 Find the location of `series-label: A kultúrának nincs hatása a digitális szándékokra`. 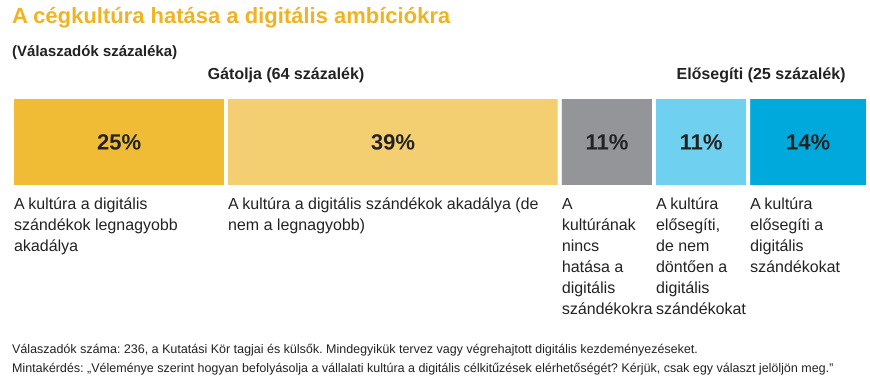

series-label: A kultúrának nincs hatása a digitális szándékokra is located at coordinates (607, 257).